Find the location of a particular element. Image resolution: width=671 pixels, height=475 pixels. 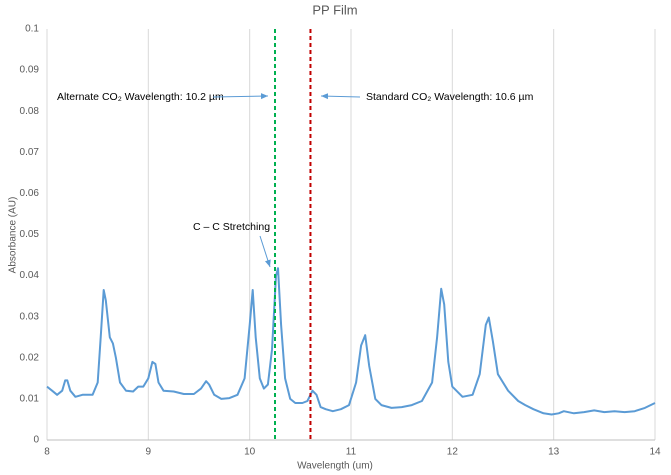

y-tick-label: 0 is located at coordinates (36, 440).